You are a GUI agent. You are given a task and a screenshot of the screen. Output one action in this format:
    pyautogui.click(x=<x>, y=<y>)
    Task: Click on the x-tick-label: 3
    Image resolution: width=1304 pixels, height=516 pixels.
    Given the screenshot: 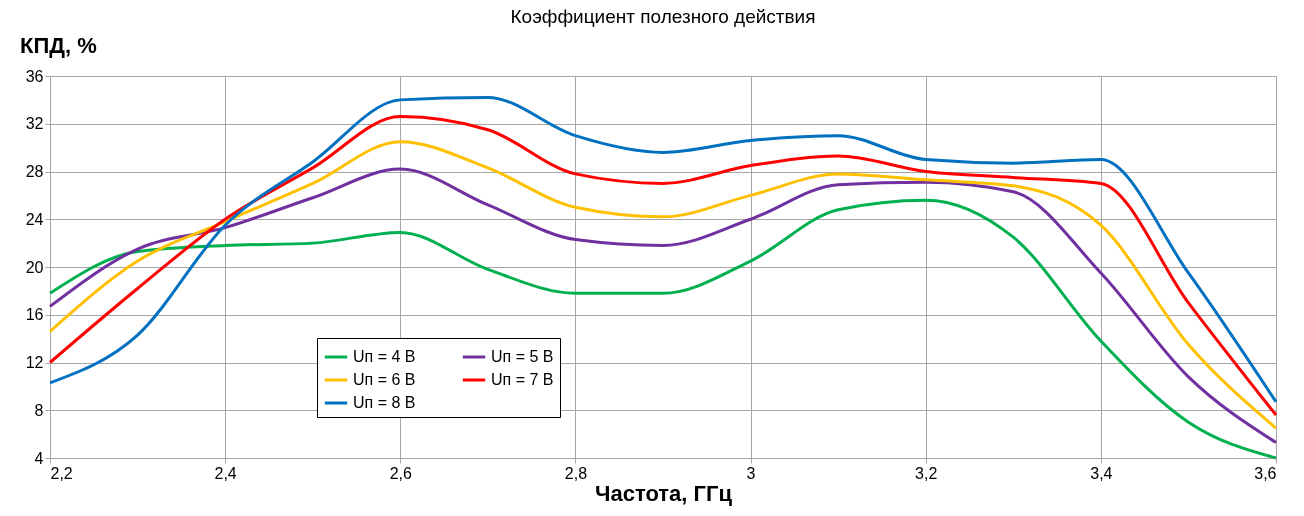 What is the action you would take?
    pyautogui.click(x=751, y=473)
    